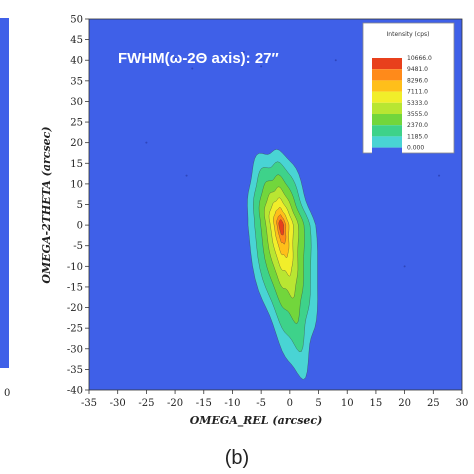  Describe the element at coordinates (433, 403) in the screenshot. I see `x-tick-label: 25` at that location.